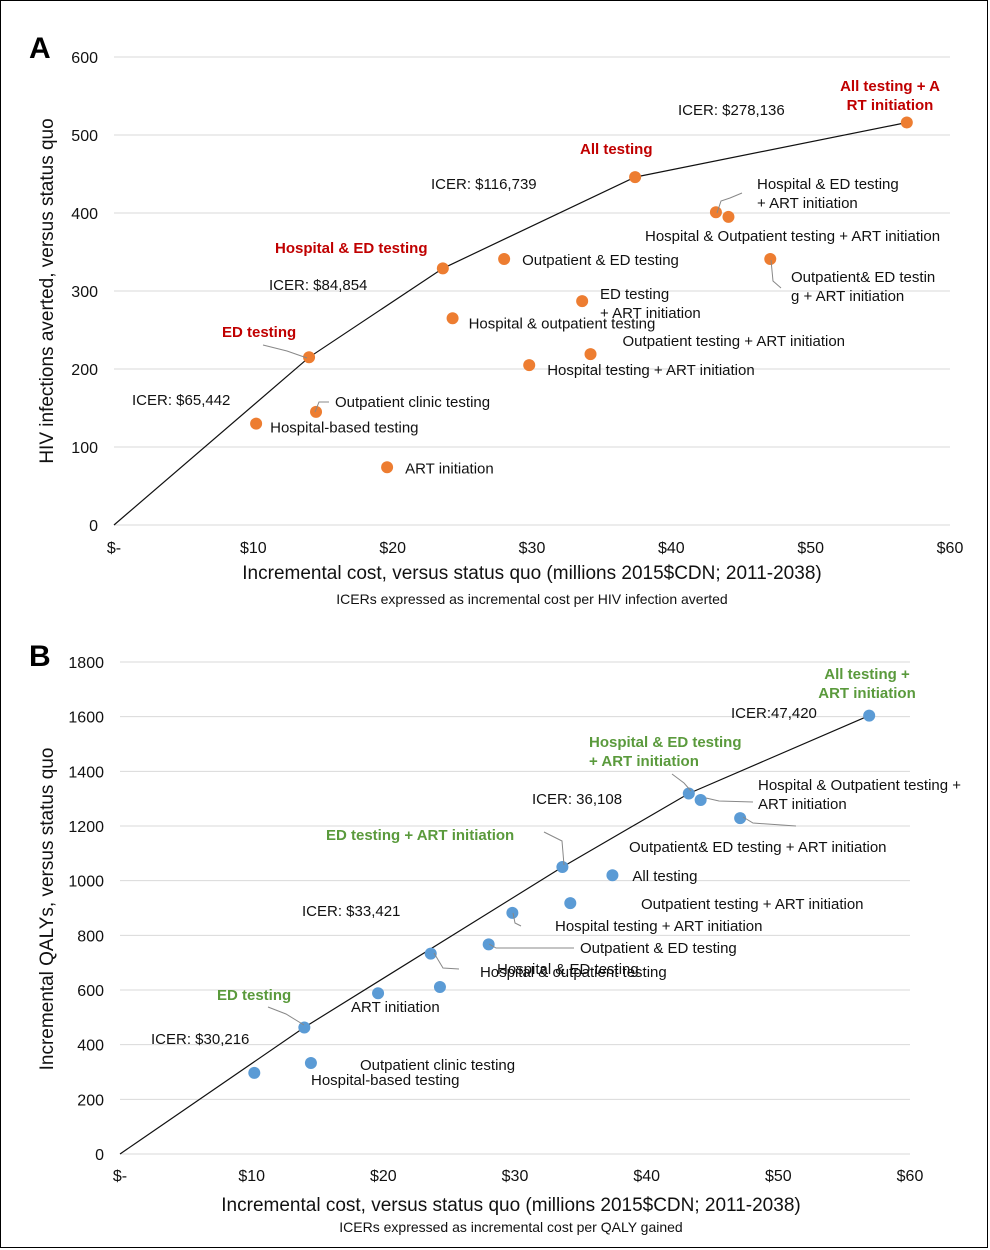 The width and height of the screenshot is (990, 1250). I want to click on icer-annotation: ICER: $30,216, so click(200, 1039).